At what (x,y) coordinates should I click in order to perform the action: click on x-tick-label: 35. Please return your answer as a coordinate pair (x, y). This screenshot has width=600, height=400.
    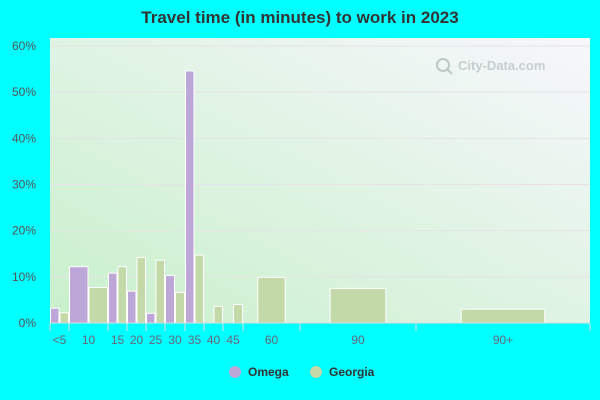
    Looking at the image, I should click on (195, 340).